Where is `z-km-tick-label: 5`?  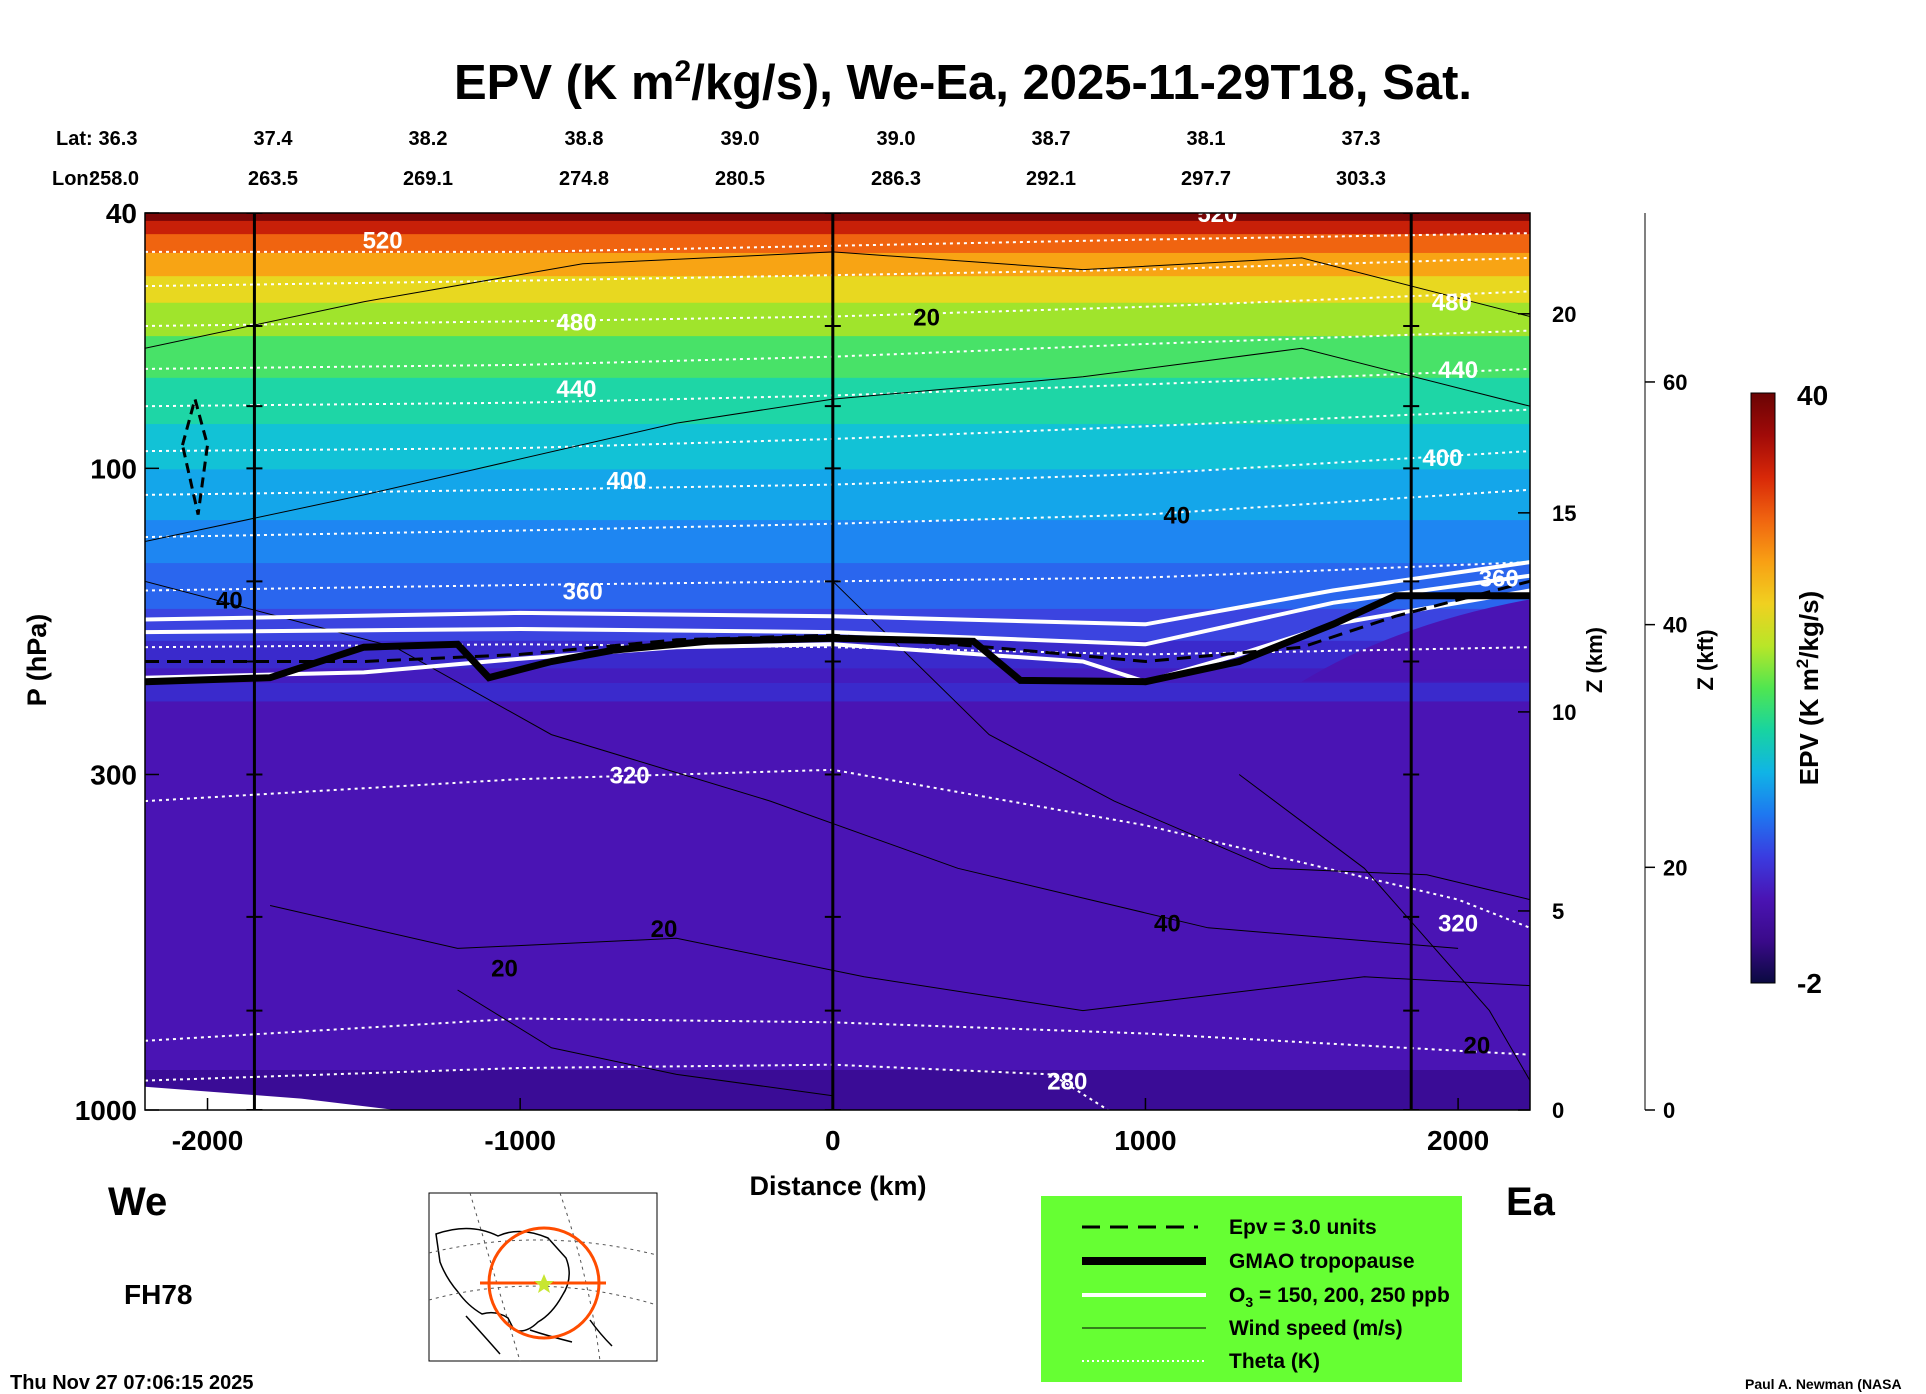
z-km-tick-label: 5 is located at coordinates (1558, 911).